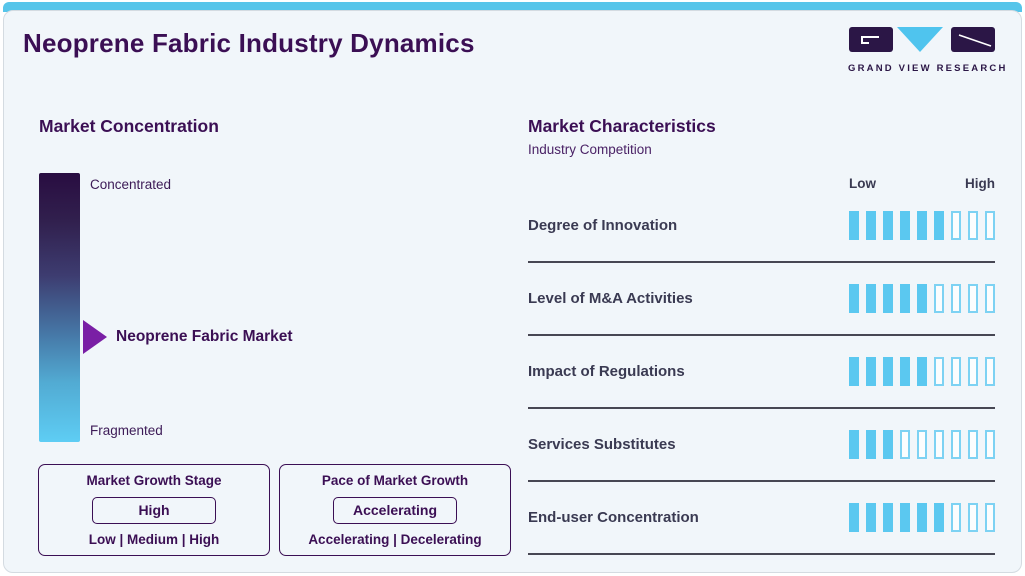 The height and width of the screenshot is (576, 1025). I want to click on scale-label-fragmented: Fragmented, so click(126, 430).